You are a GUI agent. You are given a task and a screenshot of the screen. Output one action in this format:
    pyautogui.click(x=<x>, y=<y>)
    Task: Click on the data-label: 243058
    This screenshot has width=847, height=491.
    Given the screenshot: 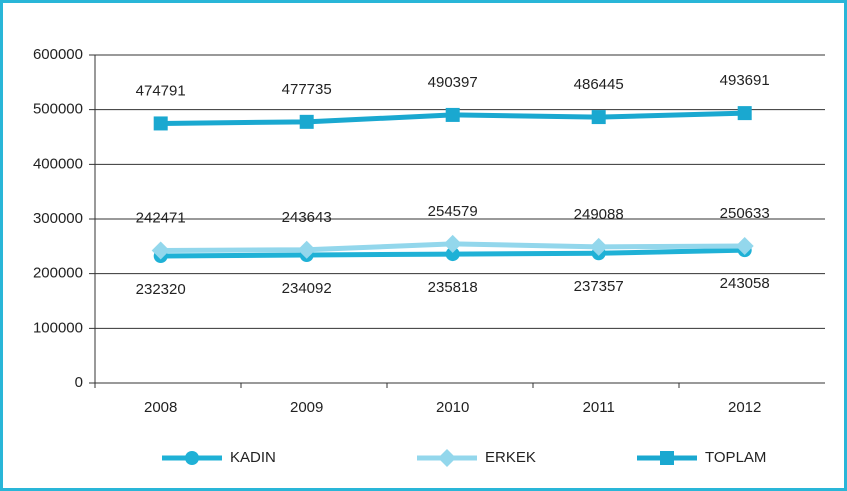 What is the action you would take?
    pyautogui.click(x=745, y=283)
    